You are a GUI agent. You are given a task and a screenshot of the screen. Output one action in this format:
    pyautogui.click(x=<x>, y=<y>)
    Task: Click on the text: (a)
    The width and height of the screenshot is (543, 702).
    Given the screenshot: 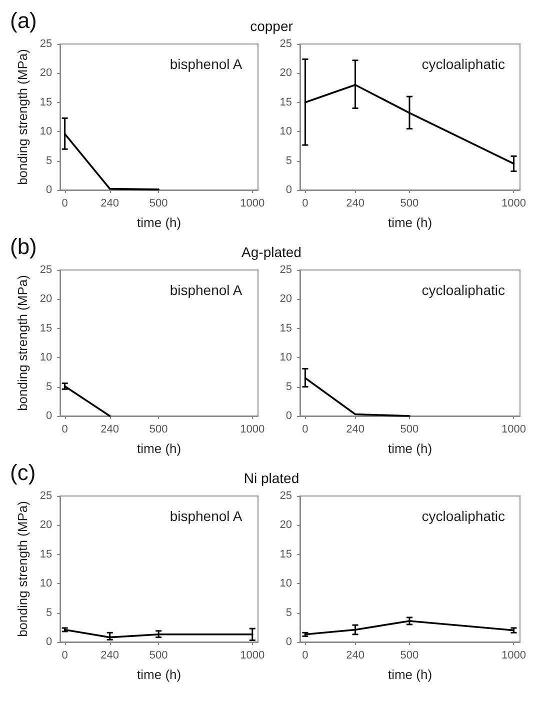 What is the action you would take?
    pyautogui.click(x=23, y=21)
    